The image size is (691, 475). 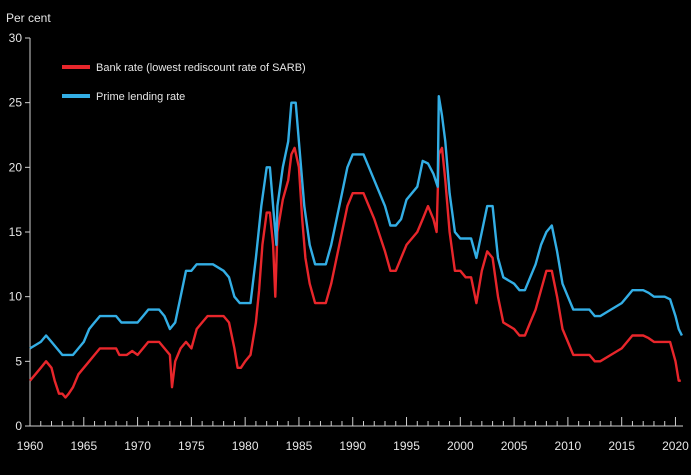 What do you see at coordinates (30, 446) in the screenshot?
I see `x-tick-label: 1960` at bounding box center [30, 446].